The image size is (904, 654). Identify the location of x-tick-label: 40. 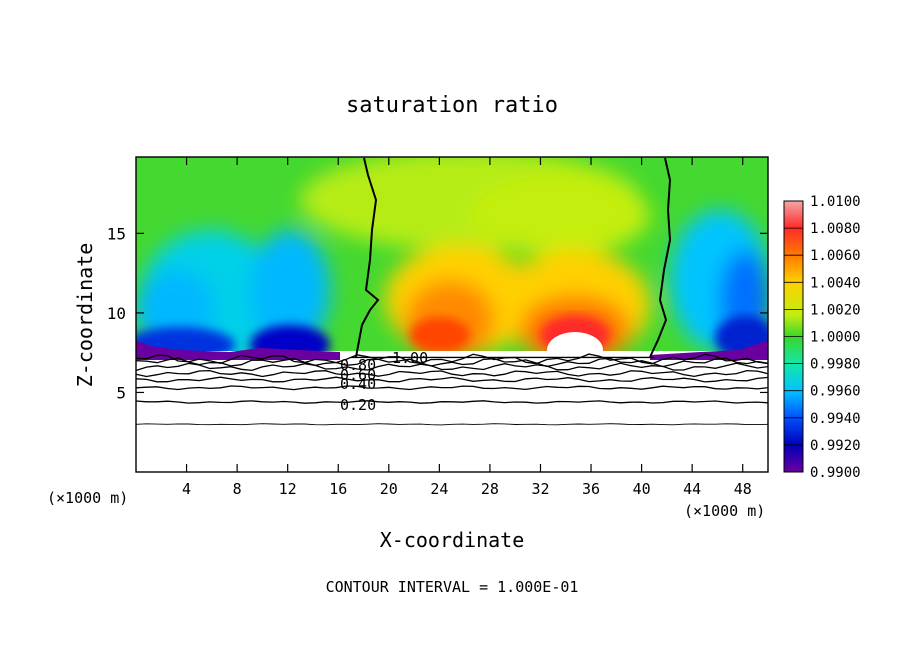
(642, 489).